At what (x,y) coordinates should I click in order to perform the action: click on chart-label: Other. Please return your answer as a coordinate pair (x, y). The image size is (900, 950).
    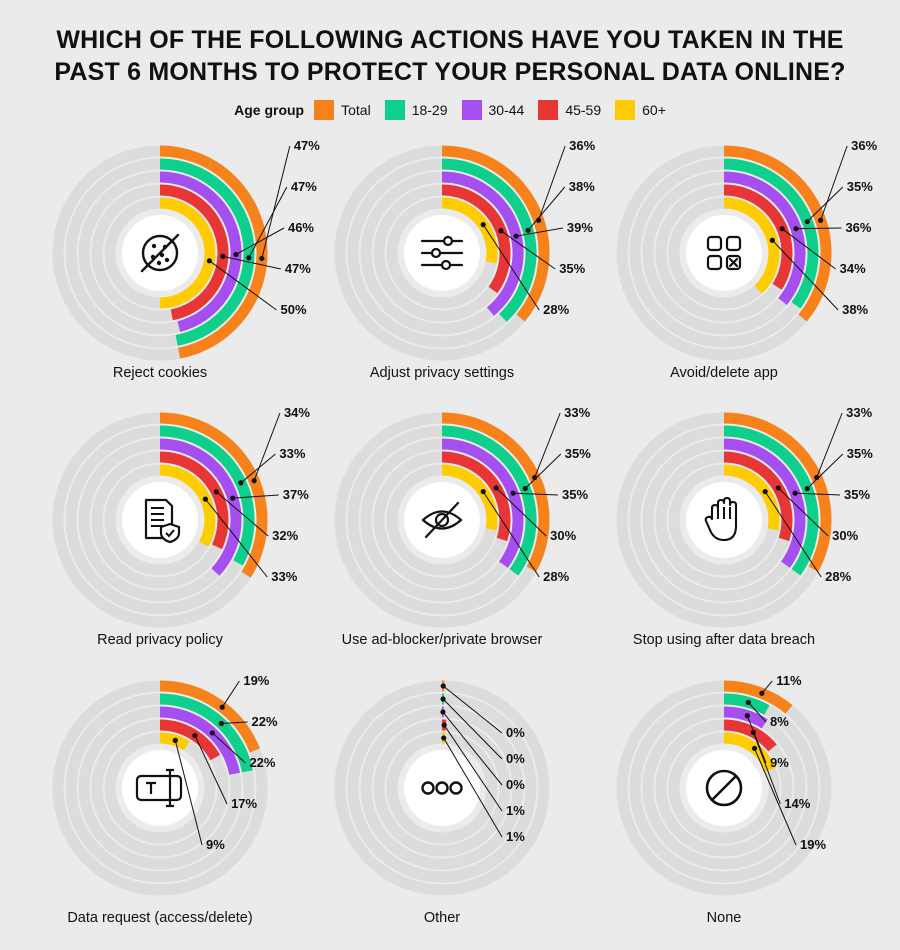
    Looking at the image, I should click on (442, 918).